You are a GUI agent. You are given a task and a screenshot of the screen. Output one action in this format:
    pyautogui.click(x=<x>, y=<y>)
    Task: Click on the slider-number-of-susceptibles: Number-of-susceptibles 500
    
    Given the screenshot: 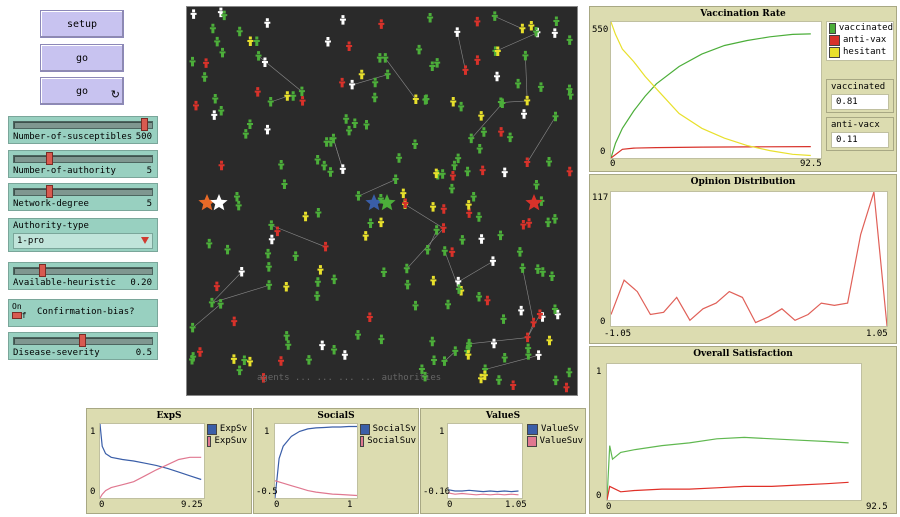 What is the action you would take?
    pyautogui.click(x=83, y=130)
    